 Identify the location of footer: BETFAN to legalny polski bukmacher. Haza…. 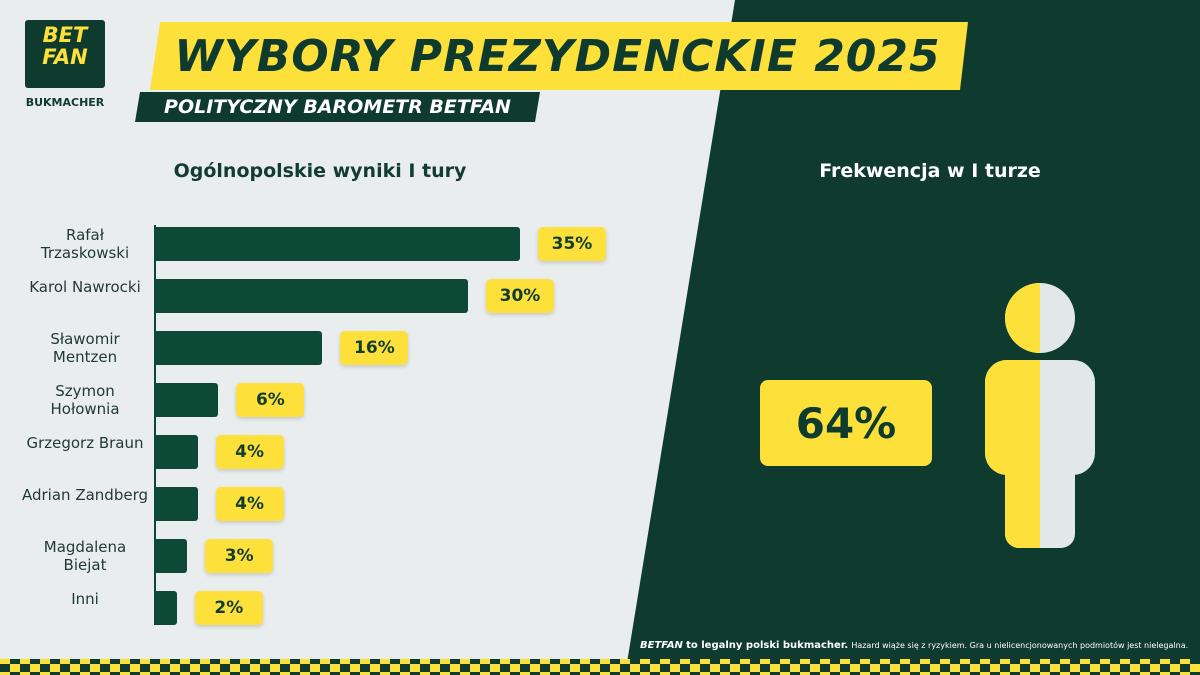
(914, 645).